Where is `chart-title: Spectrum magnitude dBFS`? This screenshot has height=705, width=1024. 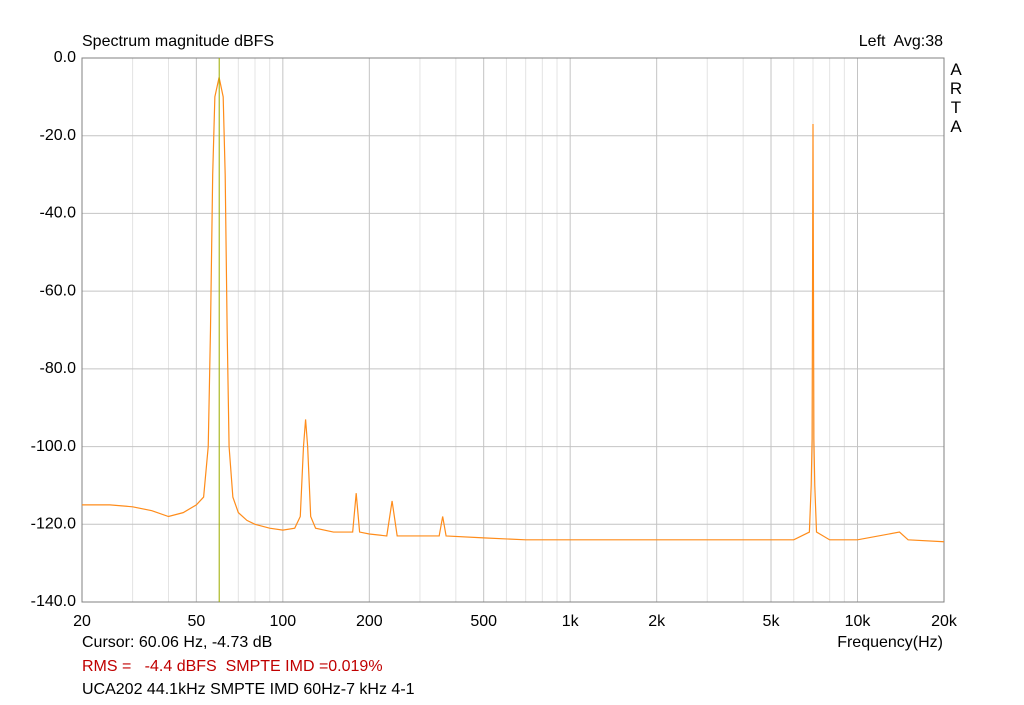
chart-title: Spectrum magnitude dBFS is located at coordinates (178, 41).